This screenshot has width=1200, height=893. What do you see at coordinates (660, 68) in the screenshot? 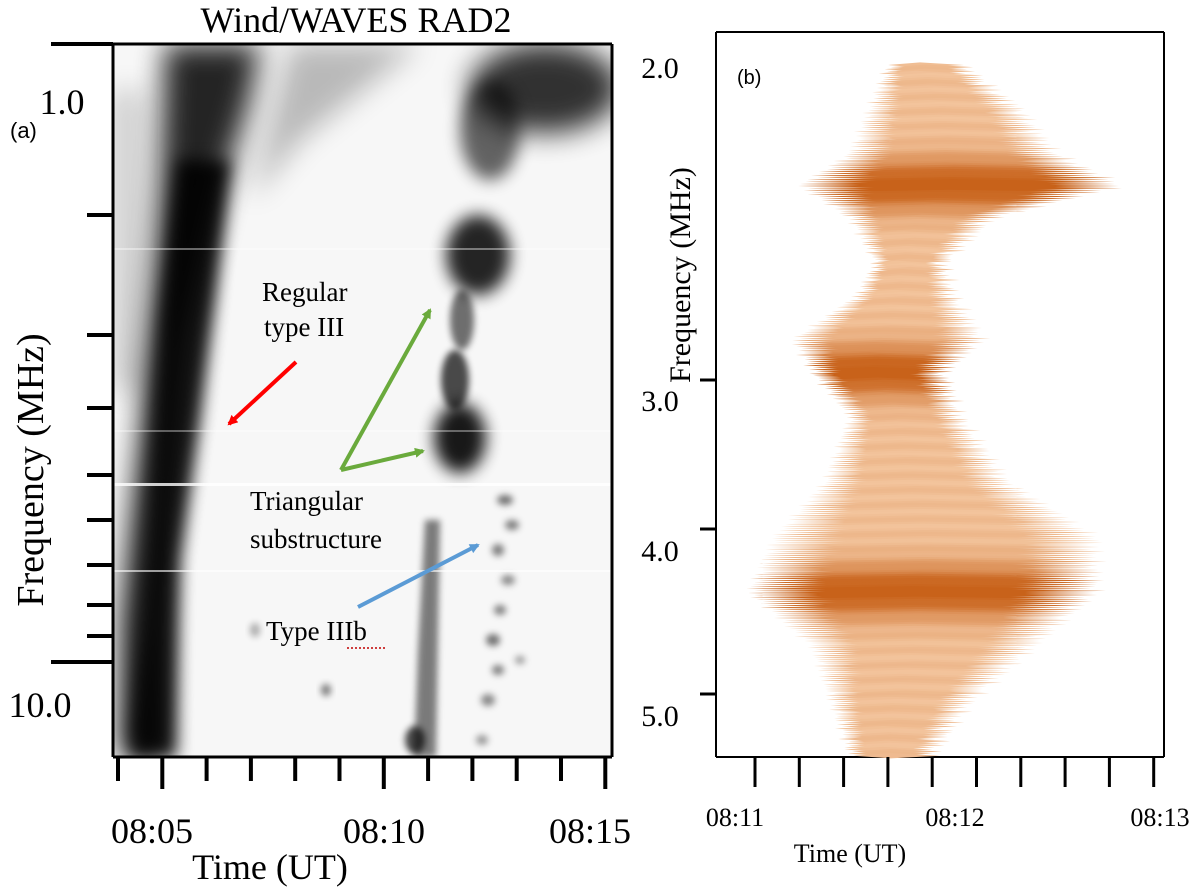
I see `panel-b-y-tick-label-2: 2.0` at bounding box center [660, 68].